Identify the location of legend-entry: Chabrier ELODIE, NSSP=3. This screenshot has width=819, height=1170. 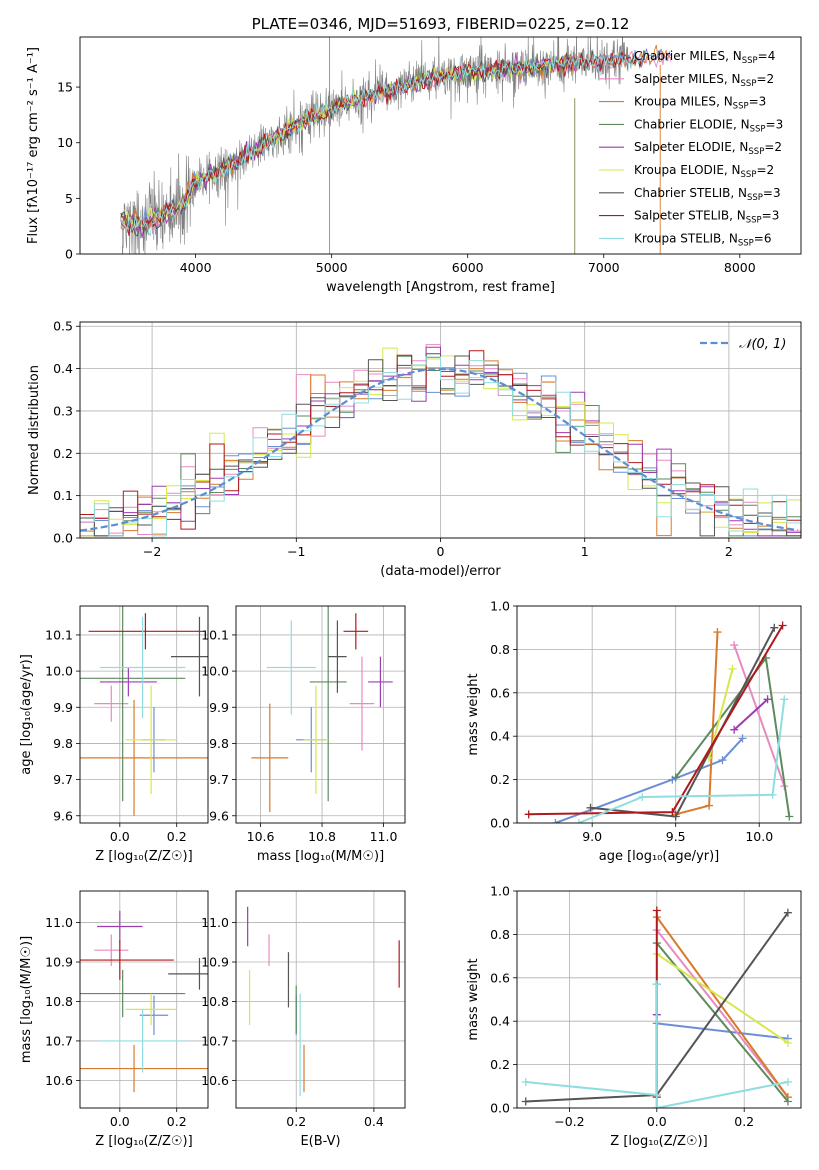
(708, 125).